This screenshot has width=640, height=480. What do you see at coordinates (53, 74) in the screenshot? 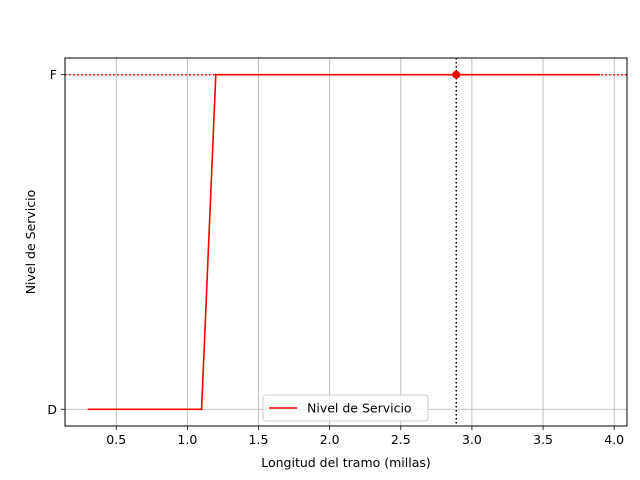
I see `y-tick-label: F` at bounding box center [53, 74].